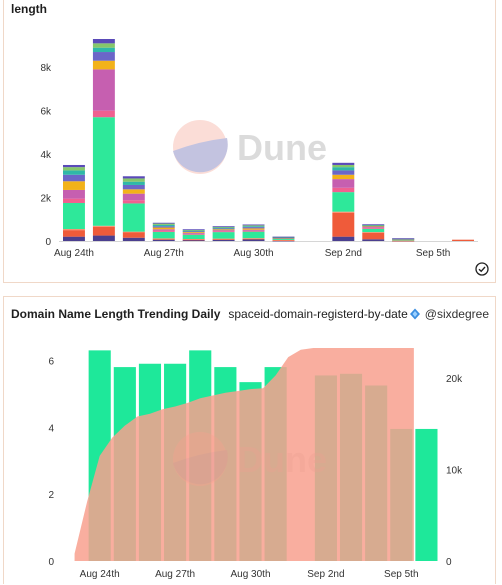 The height and width of the screenshot is (585, 502). What do you see at coordinates (449, 314) in the screenshot?
I see `author-link: @sixdegree` at bounding box center [449, 314].